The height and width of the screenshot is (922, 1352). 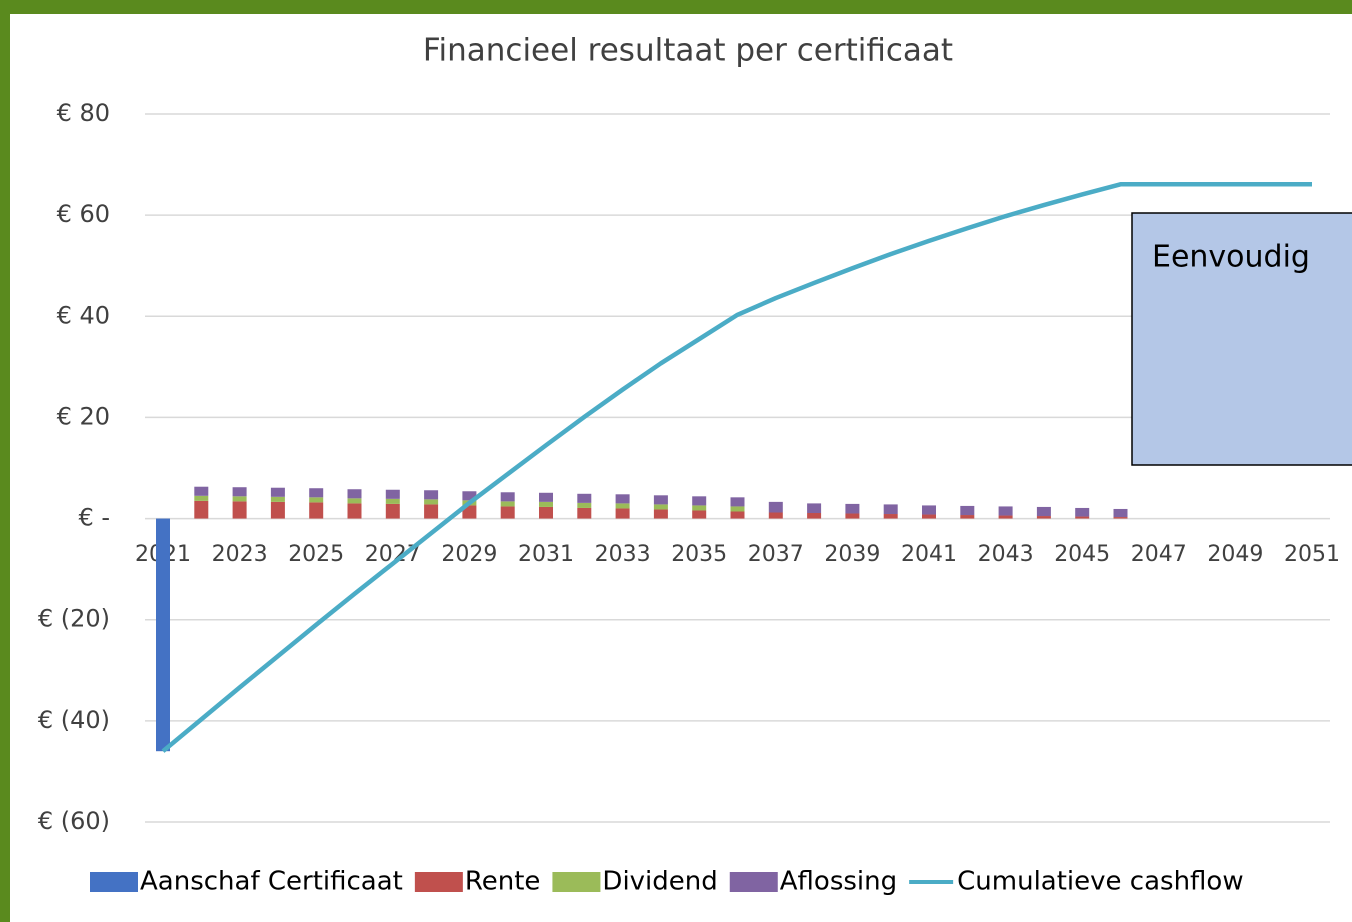 I want to click on y-tick-label: € (40), so click(x=74, y=720).